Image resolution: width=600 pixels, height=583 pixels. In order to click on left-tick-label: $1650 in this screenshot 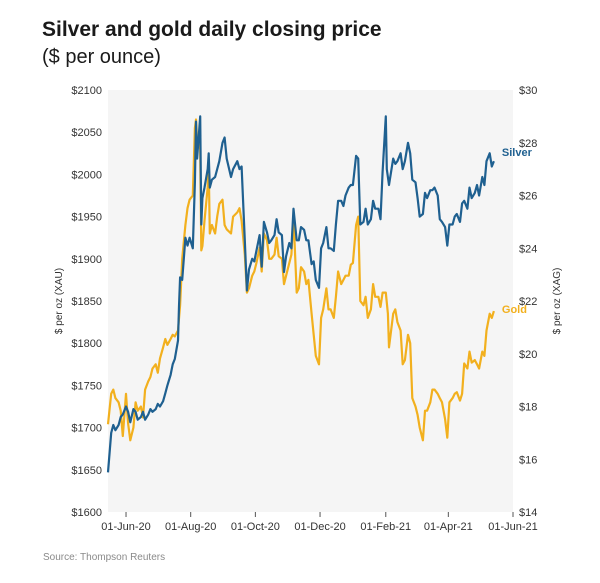, I will do `click(86, 471)`.